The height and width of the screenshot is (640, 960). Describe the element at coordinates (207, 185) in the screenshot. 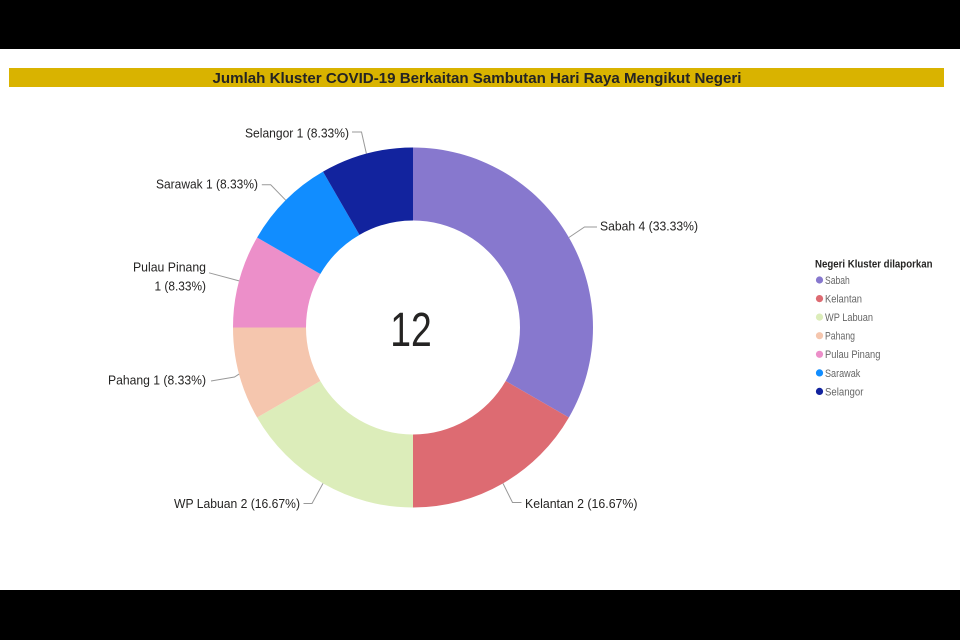

I see `svg-text: Sarawak 1 (8.33%)` at that location.